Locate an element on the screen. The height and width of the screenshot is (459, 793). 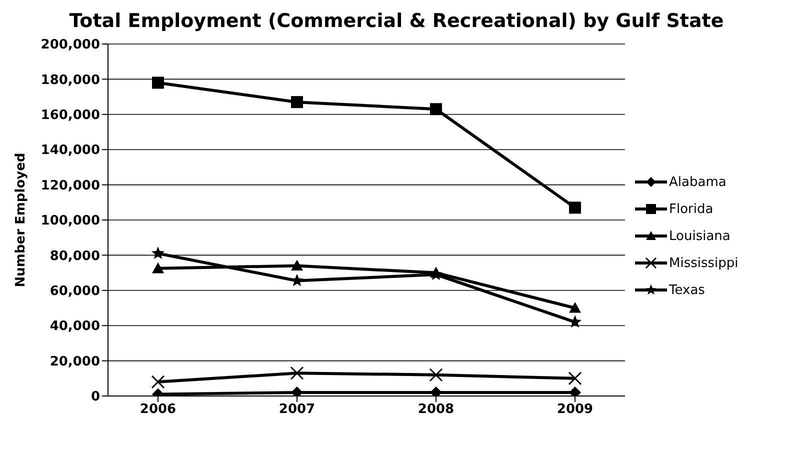
y-tick-label: 120,000 is located at coordinates (70, 186).